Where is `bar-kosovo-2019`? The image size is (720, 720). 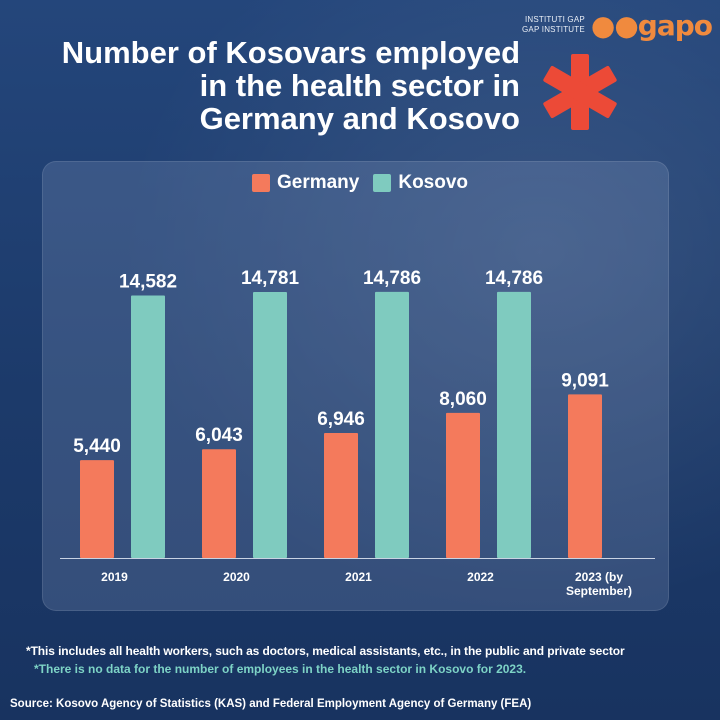
bar-kosovo-2019 is located at coordinates (148, 426).